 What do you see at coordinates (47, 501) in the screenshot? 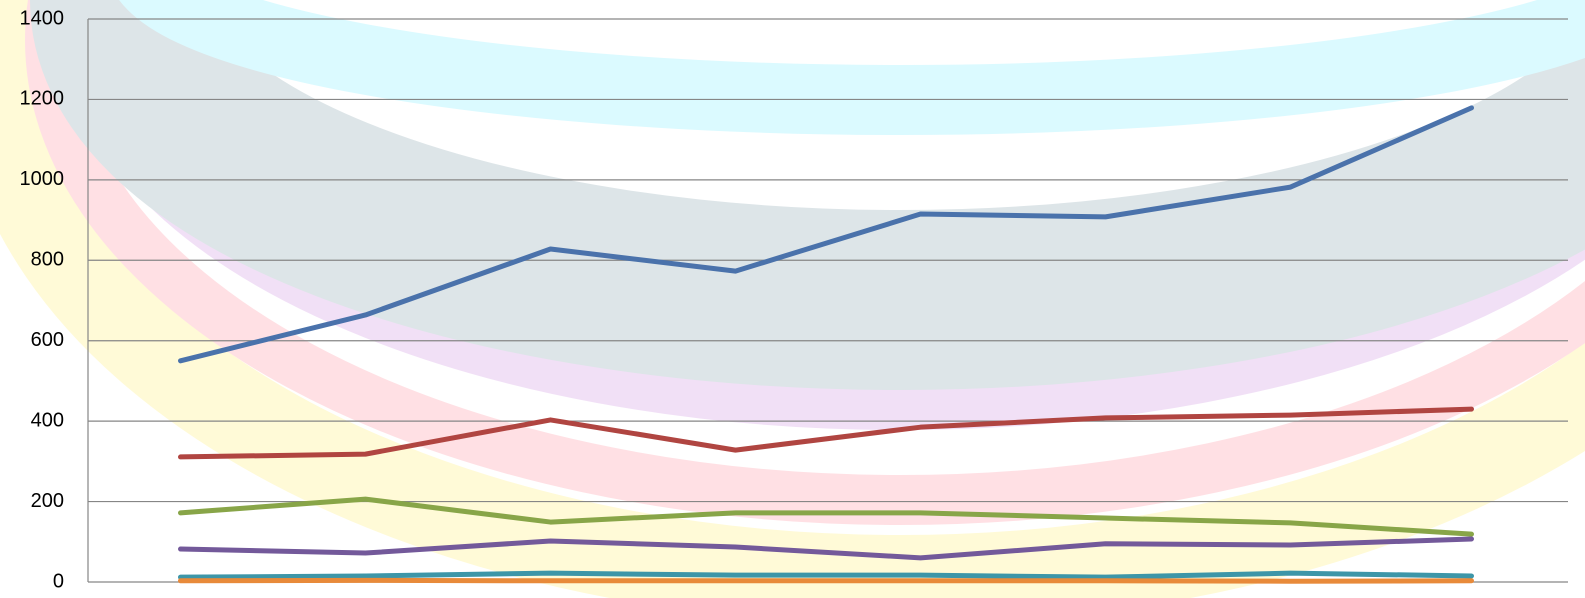
I see `y-tick-label: 200` at bounding box center [47, 501].